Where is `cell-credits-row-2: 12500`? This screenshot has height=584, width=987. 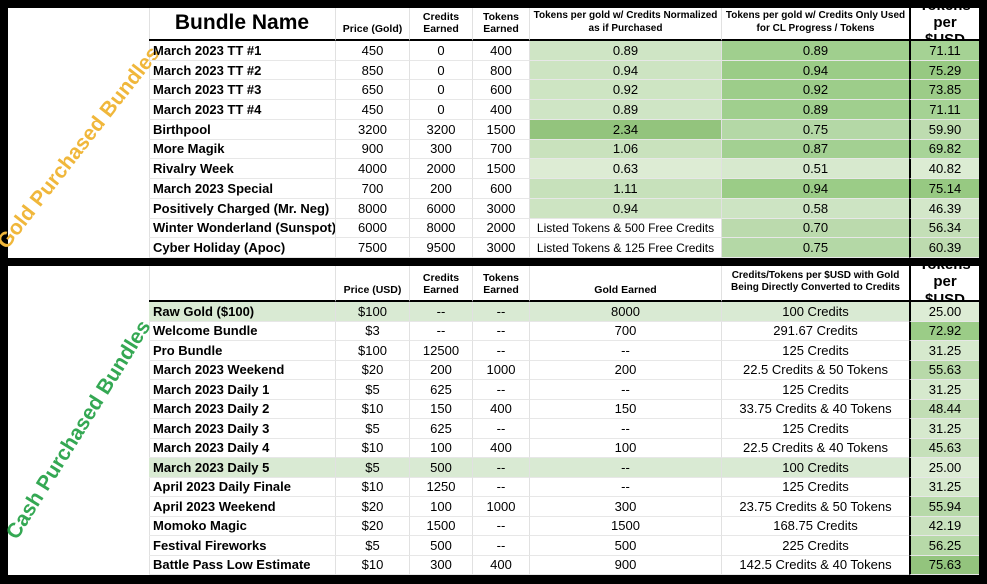
cell-credits-row-2: 12500 is located at coordinates (441, 351).